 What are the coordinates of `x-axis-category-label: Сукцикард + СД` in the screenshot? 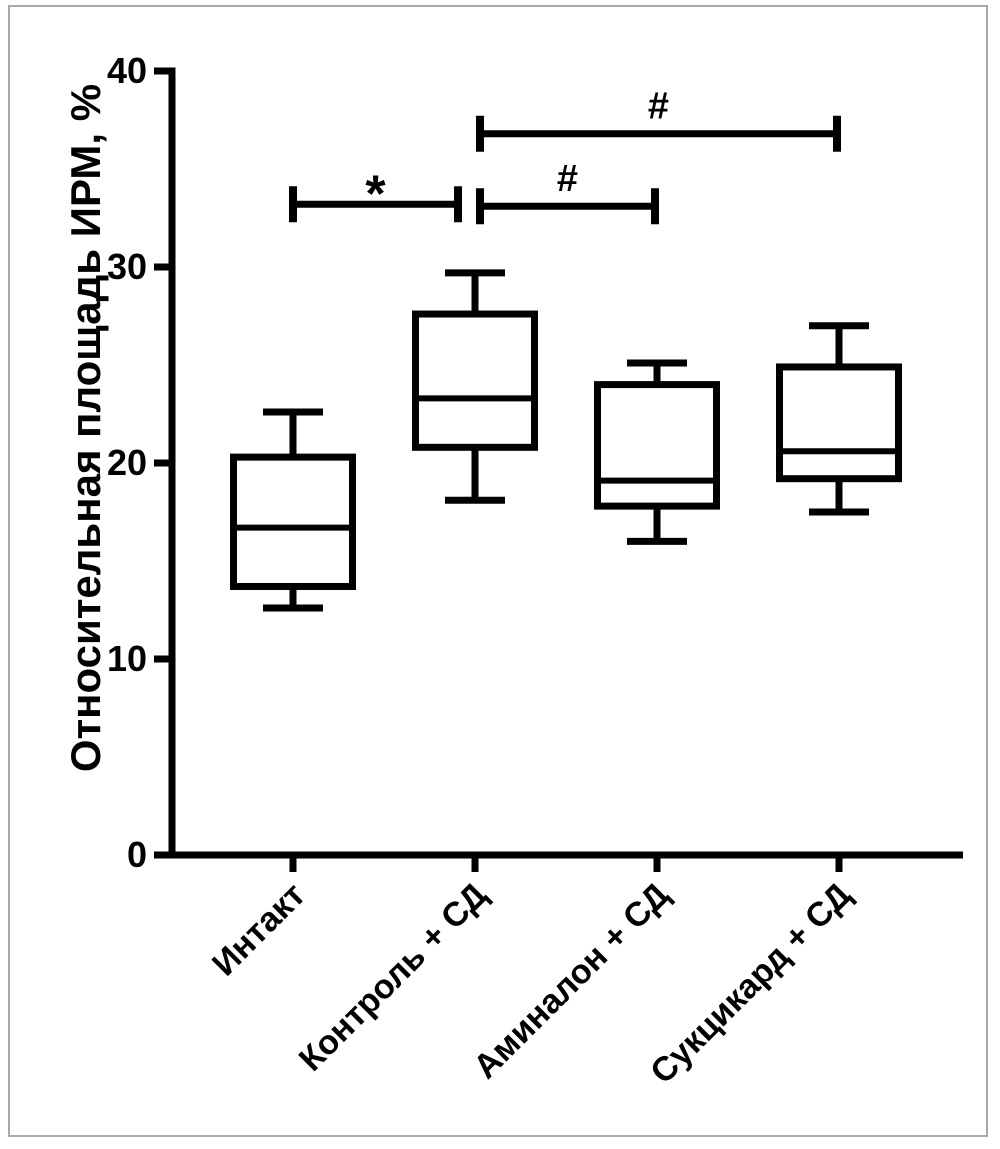 It's located at (751, 984).